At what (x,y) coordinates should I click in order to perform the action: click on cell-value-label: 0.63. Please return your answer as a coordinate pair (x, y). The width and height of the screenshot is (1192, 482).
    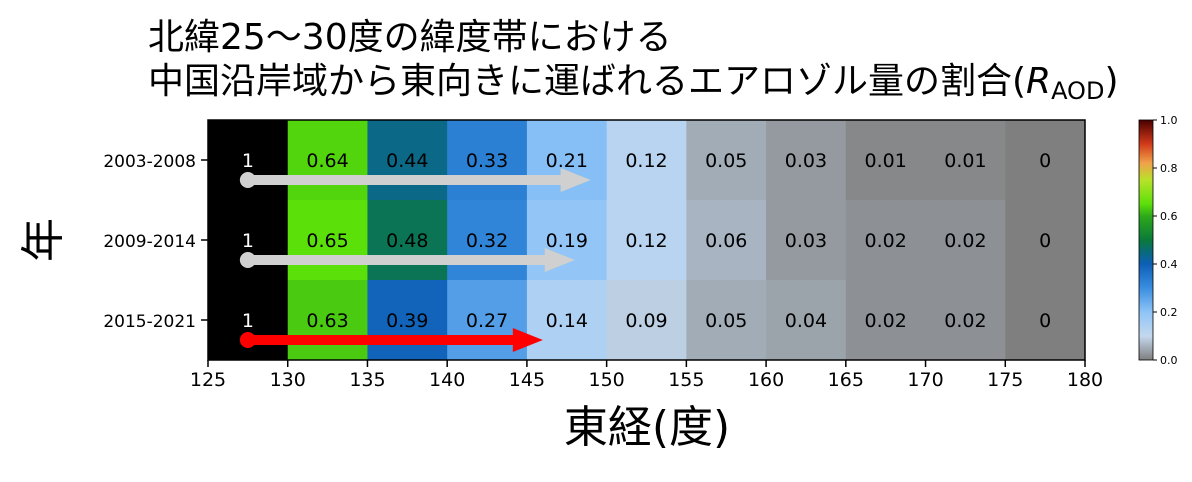
    Looking at the image, I should click on (327, 321).